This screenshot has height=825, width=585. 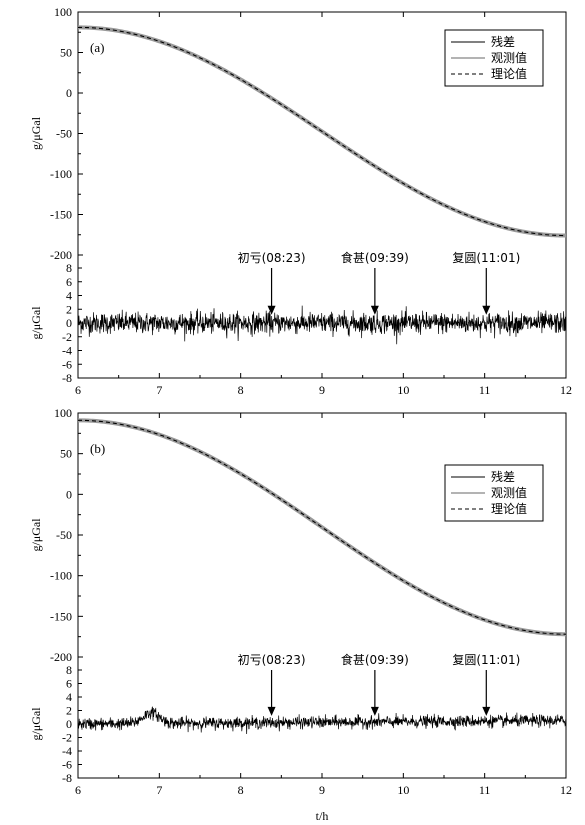 I want to click on x-axis-label: t/h, so click(x=322, y=816).